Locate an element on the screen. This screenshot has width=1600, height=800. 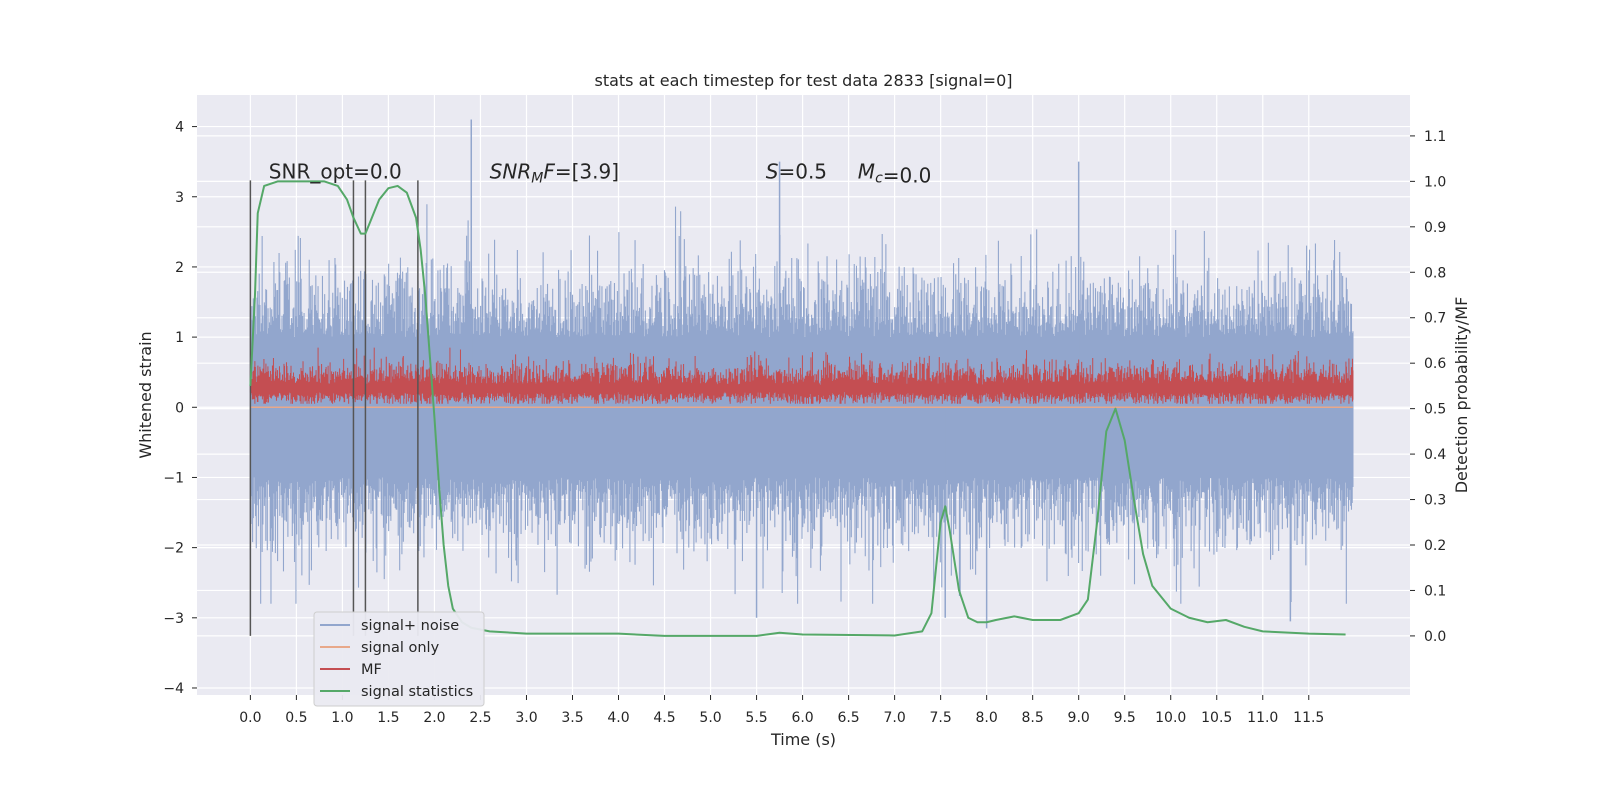
y2-tick-label: 0.8 is located at coordinates (1435, 273).